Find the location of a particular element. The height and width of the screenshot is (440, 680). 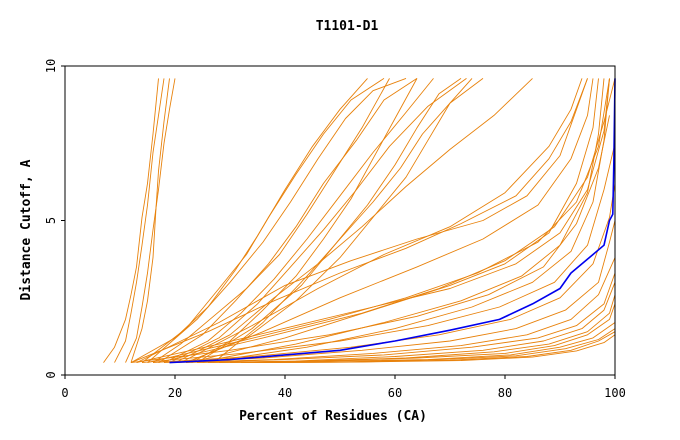

x-tick-label: 20 is located at coordinates (175, 393).